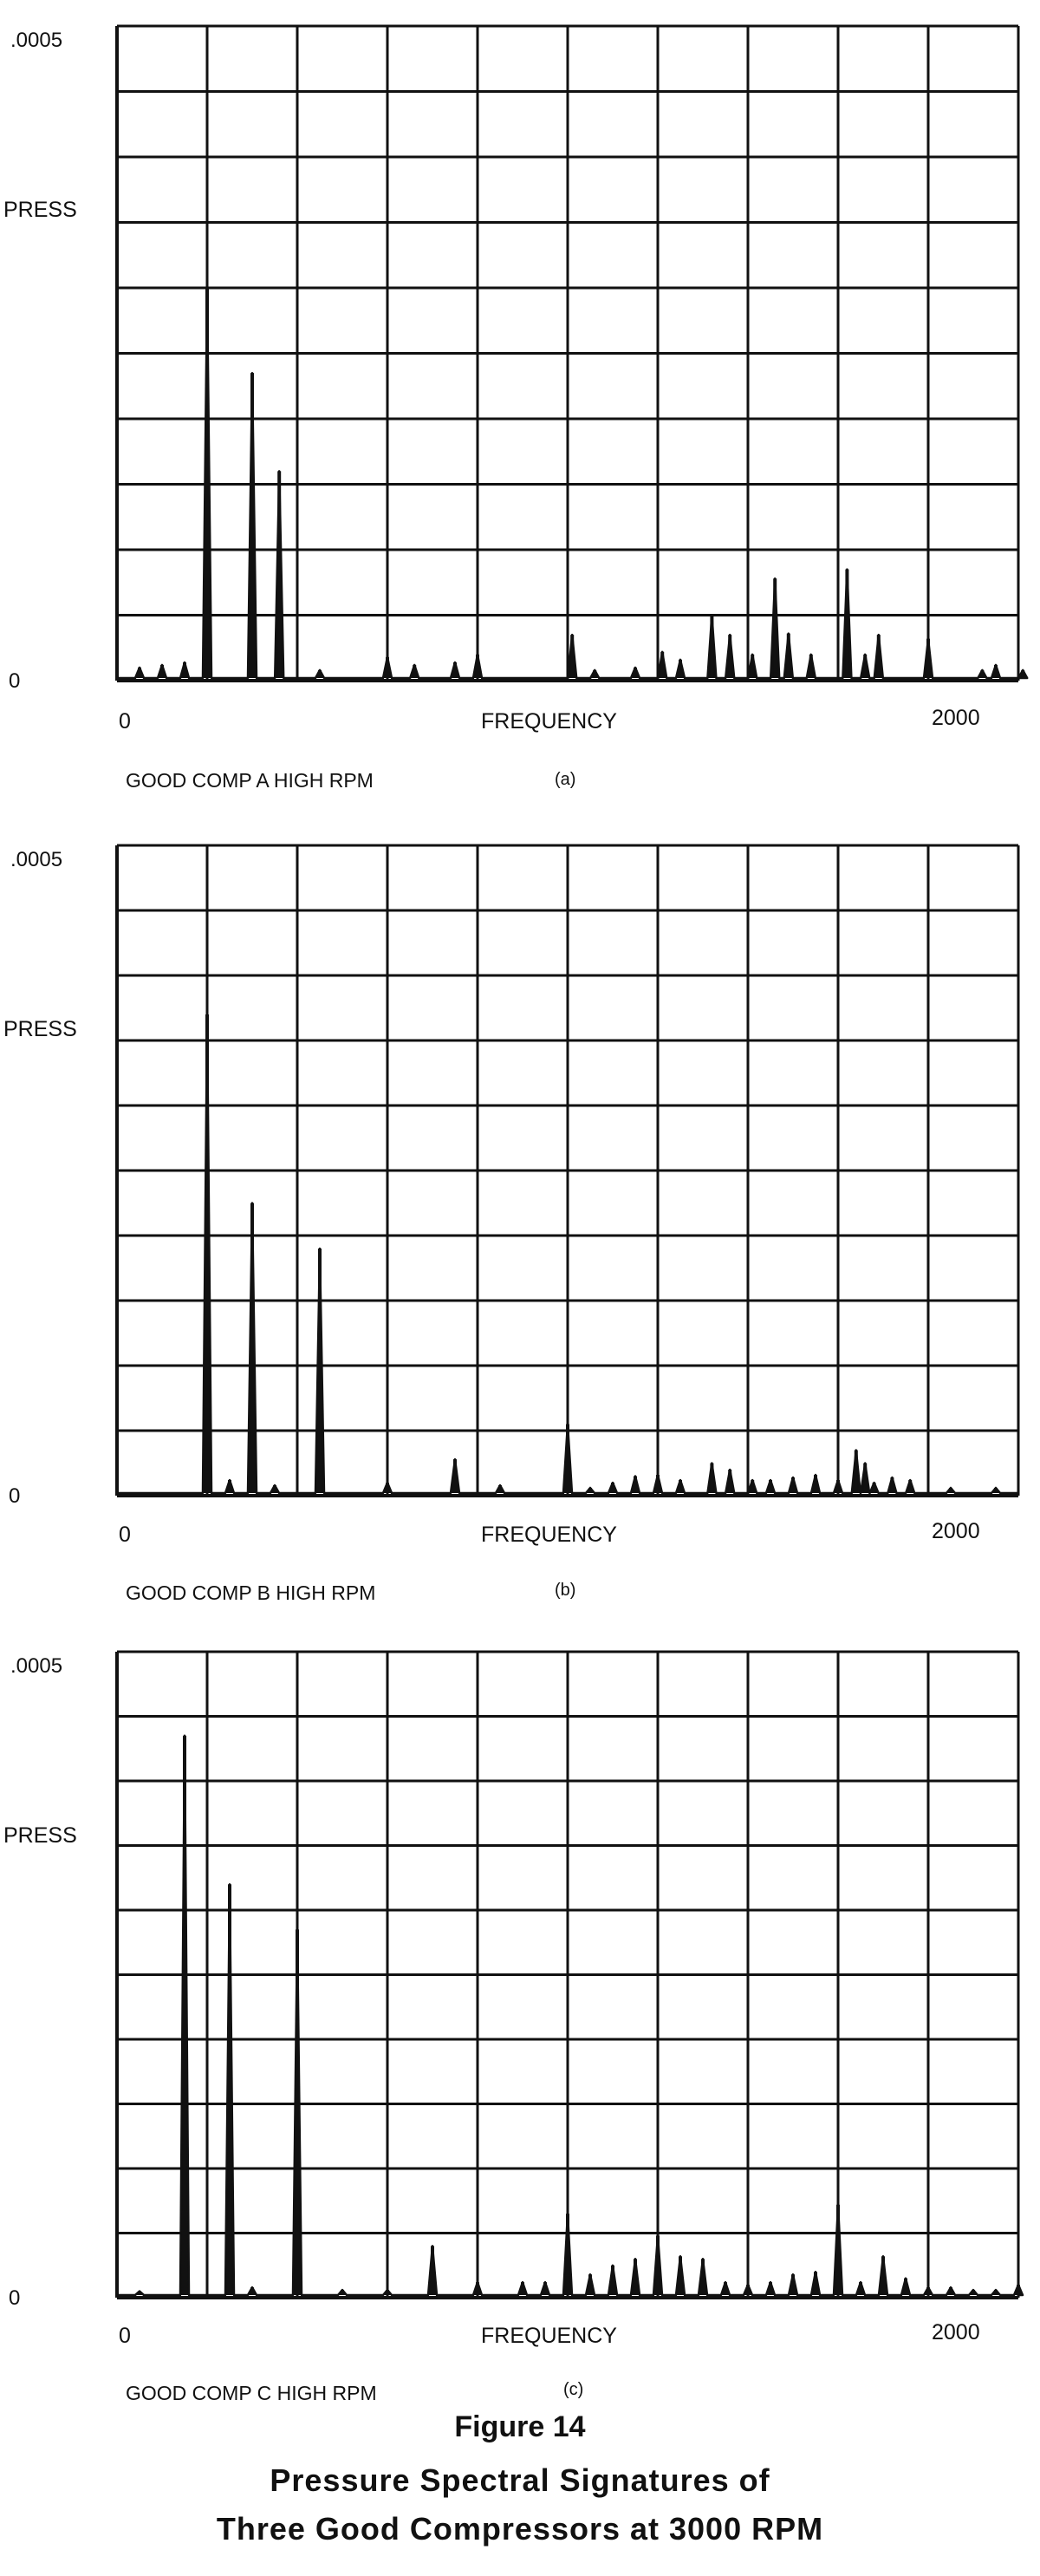  Describe the element at coordinates (520, 2529) in the screenshot. I see `figure-caption-line-2: Three Good Compressors at 3000 RPM` at that location.